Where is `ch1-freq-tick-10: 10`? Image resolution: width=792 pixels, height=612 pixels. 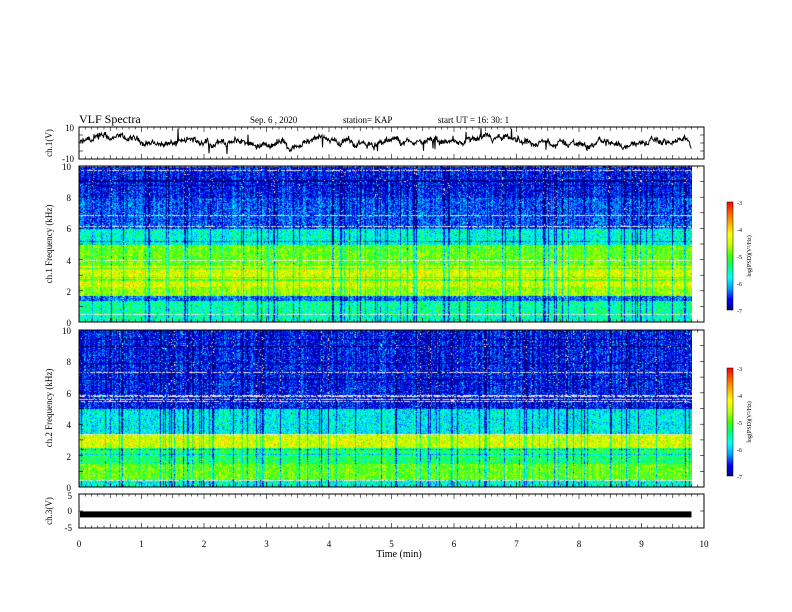
ch1-freq-tick-10: 10 is located at coordinates (67, 167).